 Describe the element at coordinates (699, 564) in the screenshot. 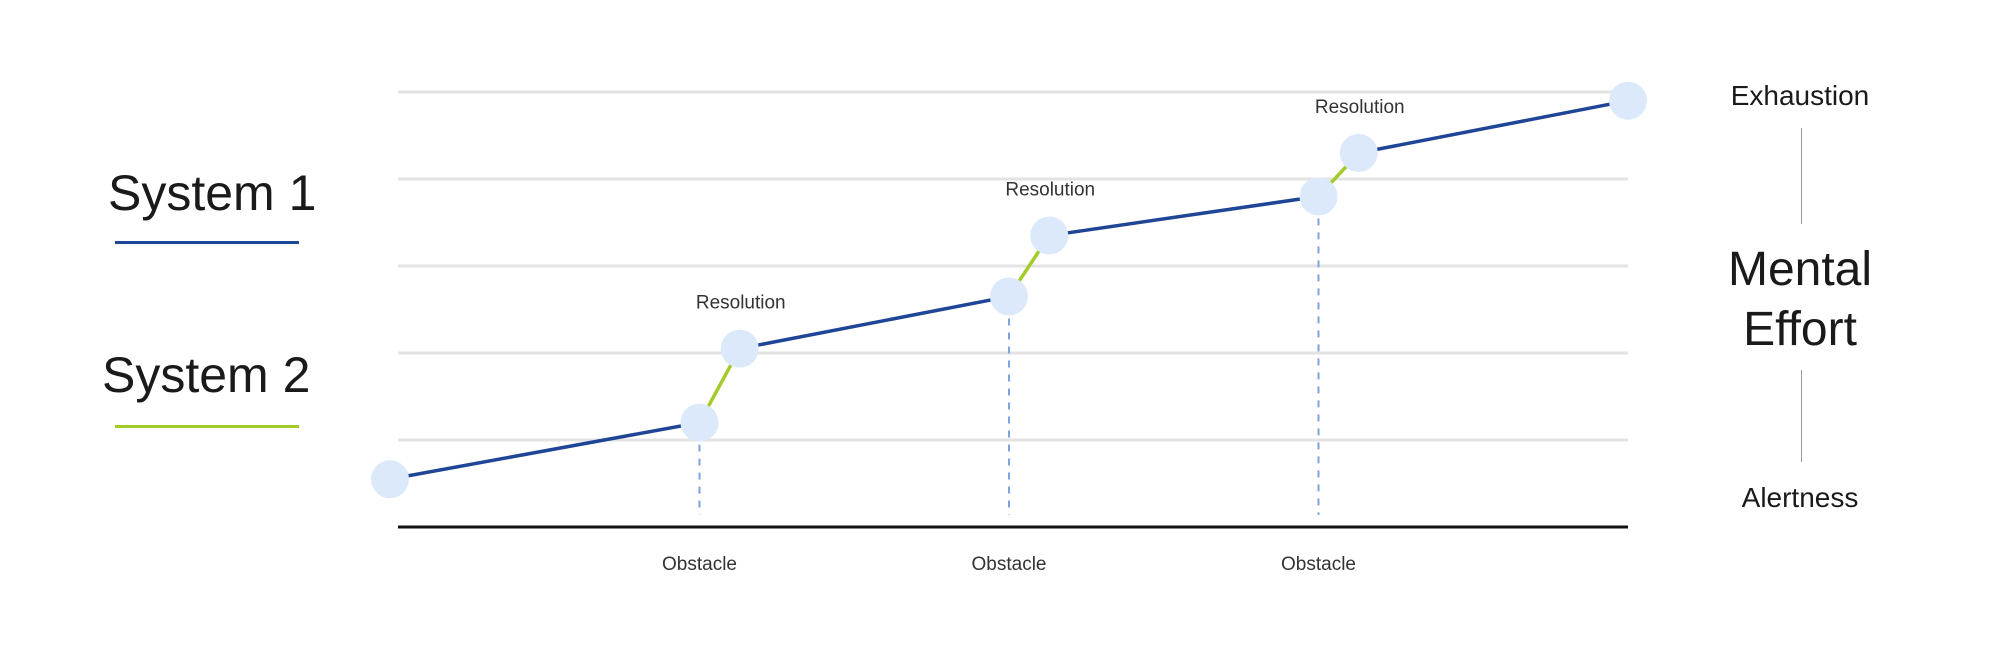

I see `obstacle-label-1: Obstacle` at that location.